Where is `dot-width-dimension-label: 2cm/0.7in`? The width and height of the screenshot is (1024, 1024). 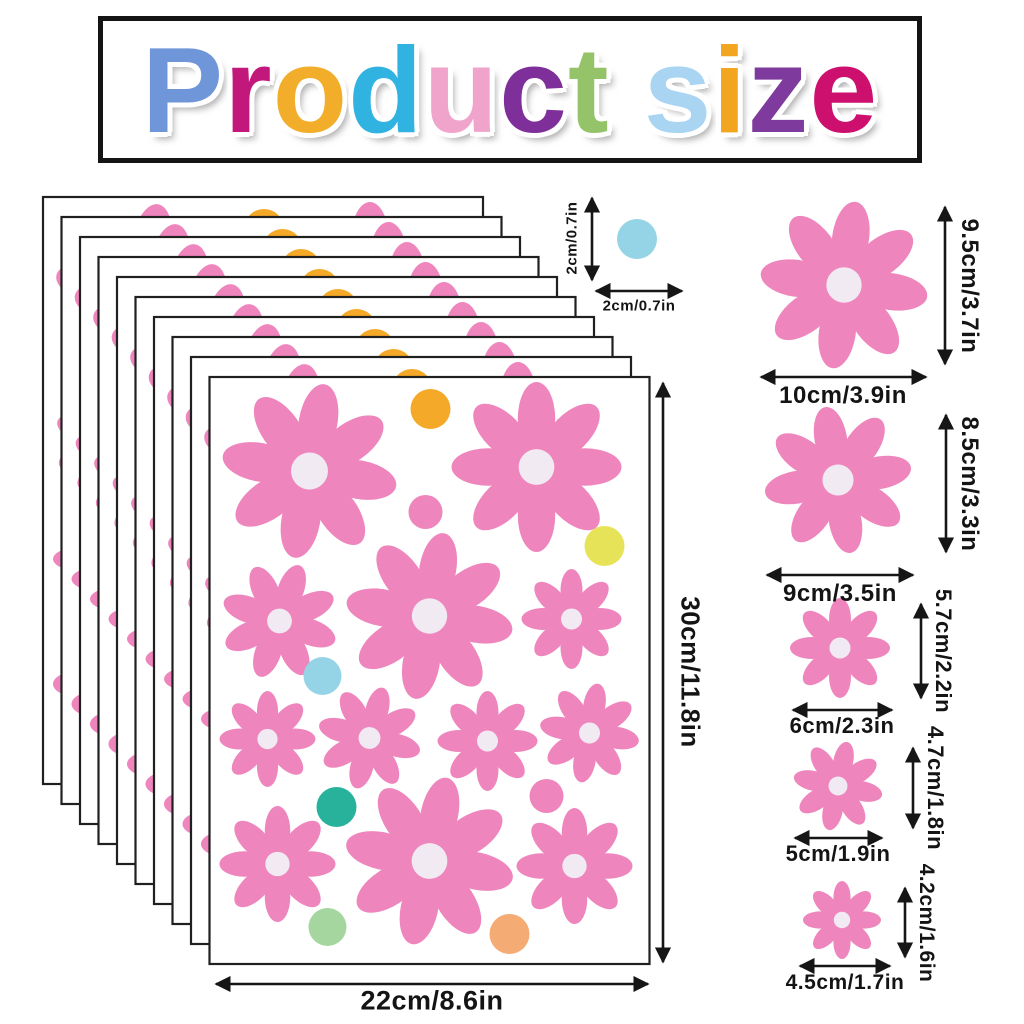 dot-width-dimension-label: 2cm/0.7in is located at coordinates (639, 306).